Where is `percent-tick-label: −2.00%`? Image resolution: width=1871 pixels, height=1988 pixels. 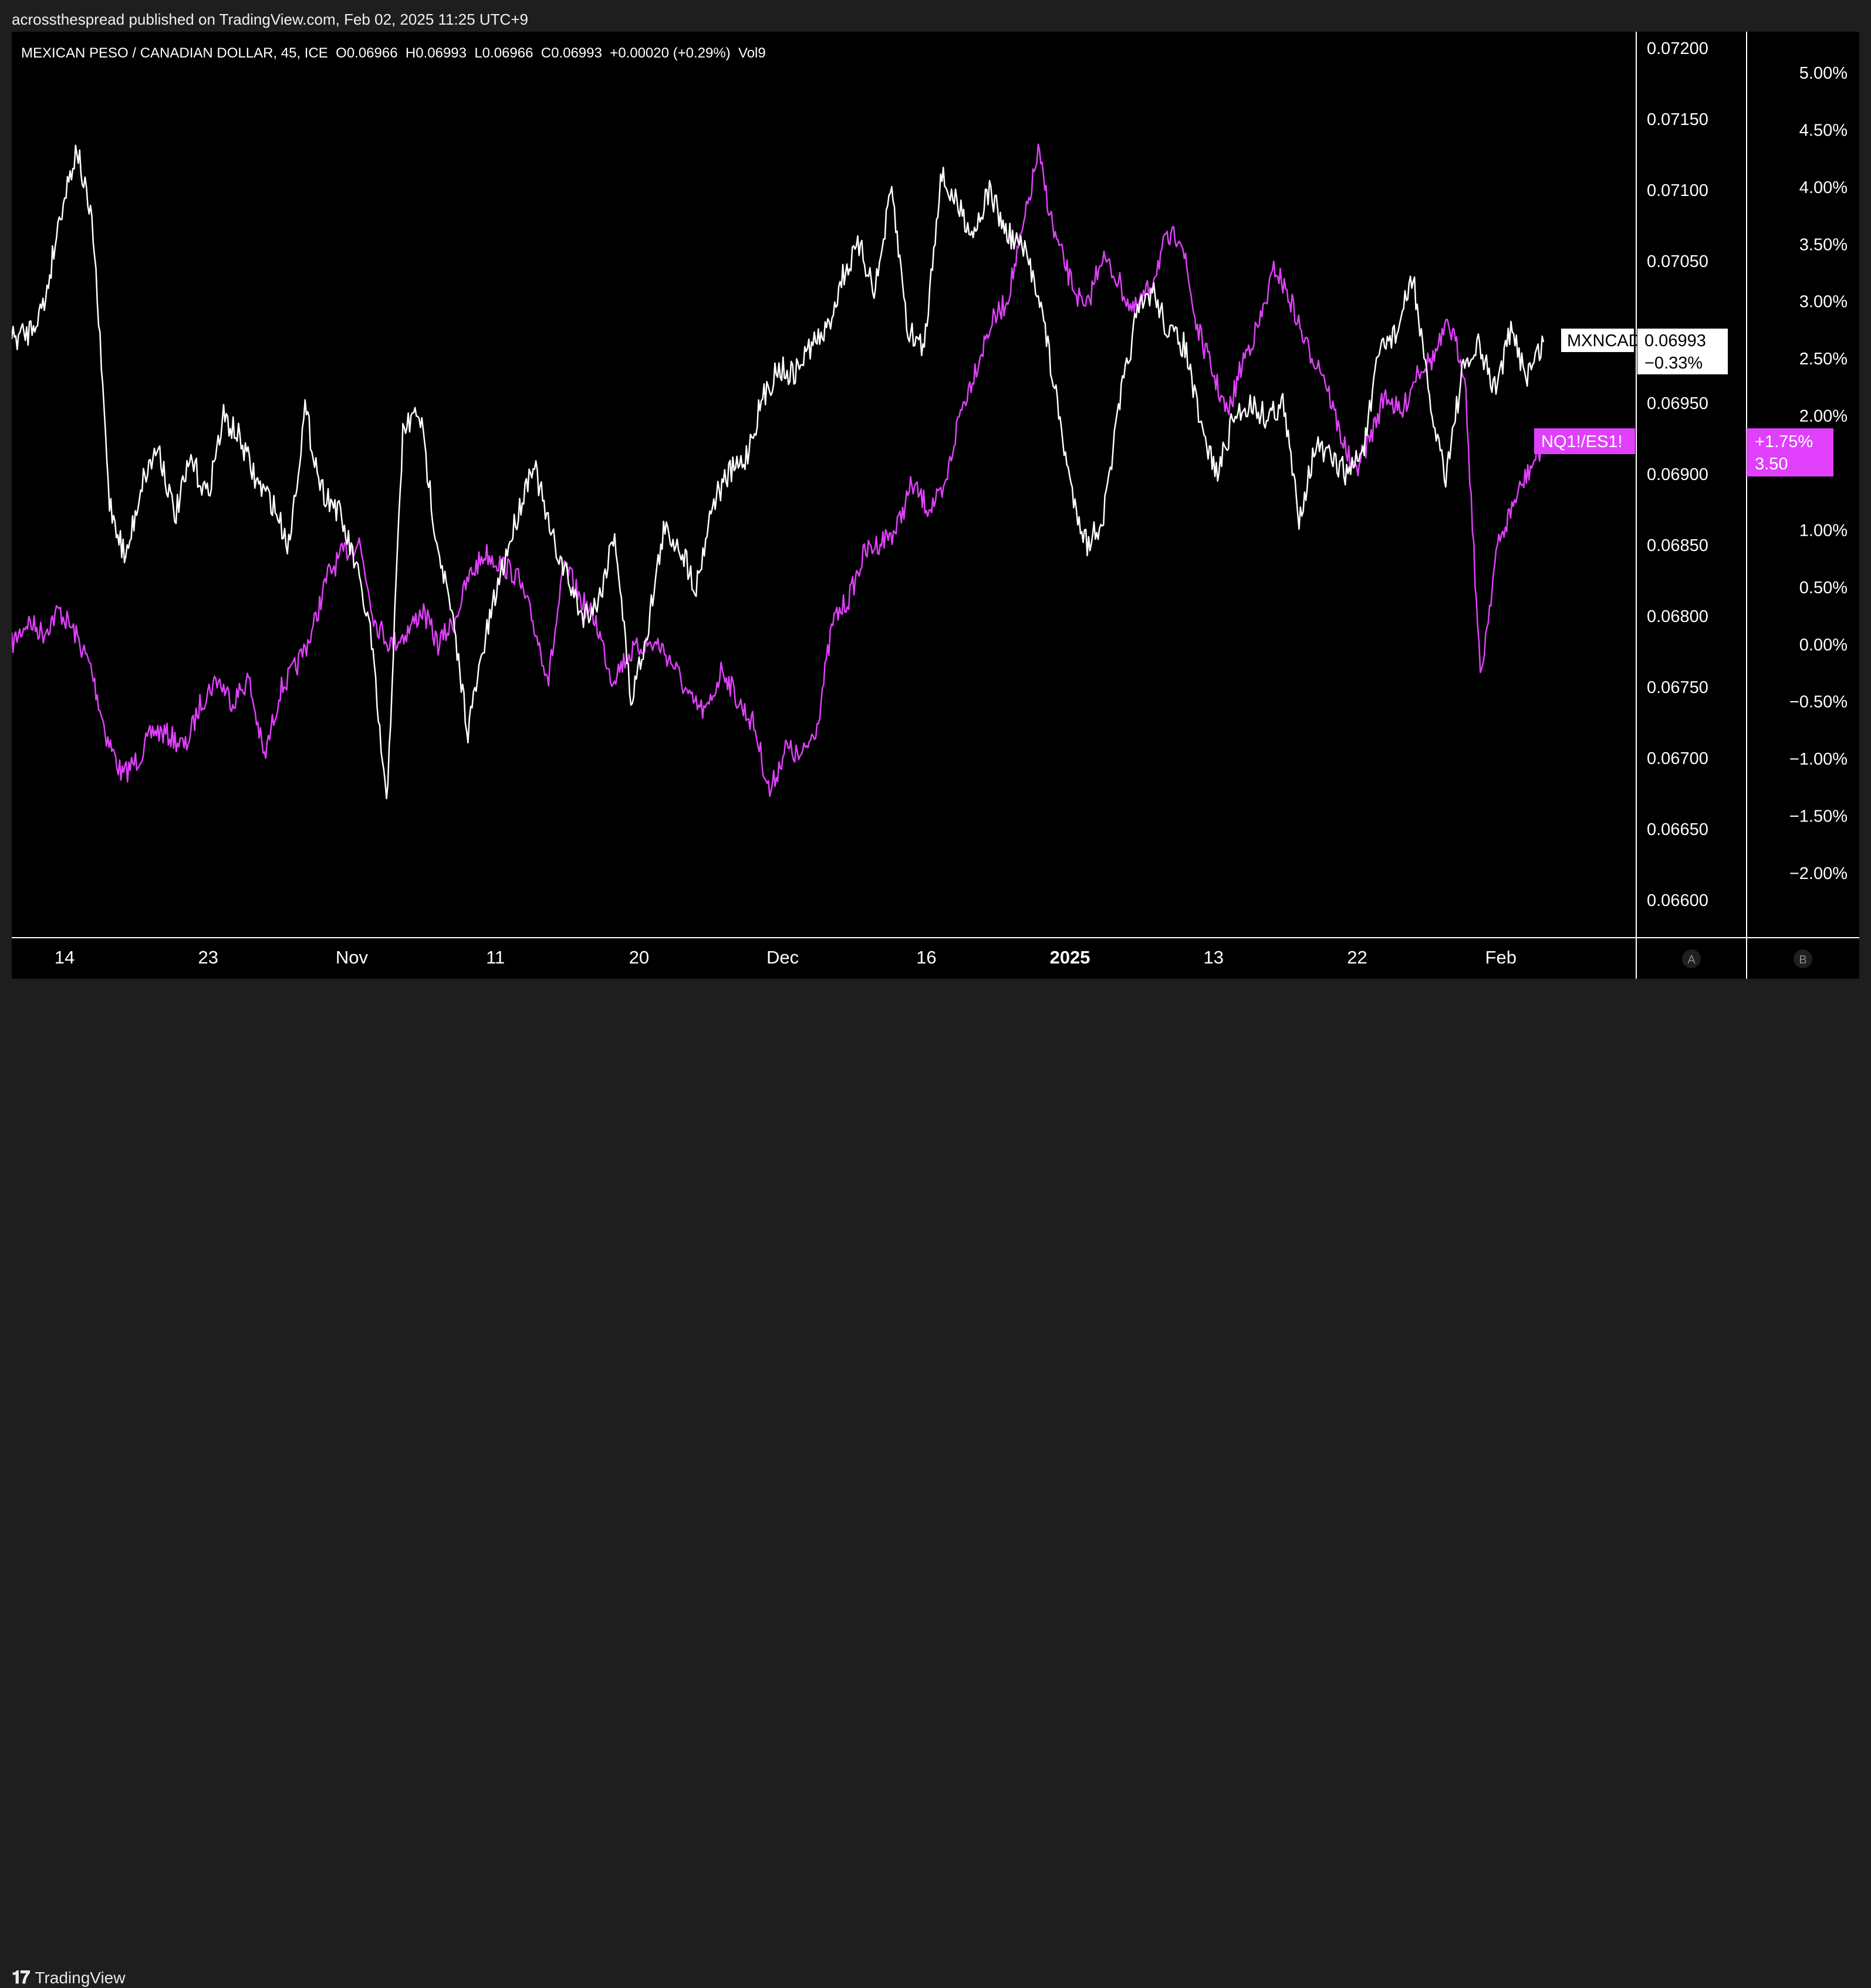 percent-tick-label: −2.00% is located at coordinates (1818, 874).